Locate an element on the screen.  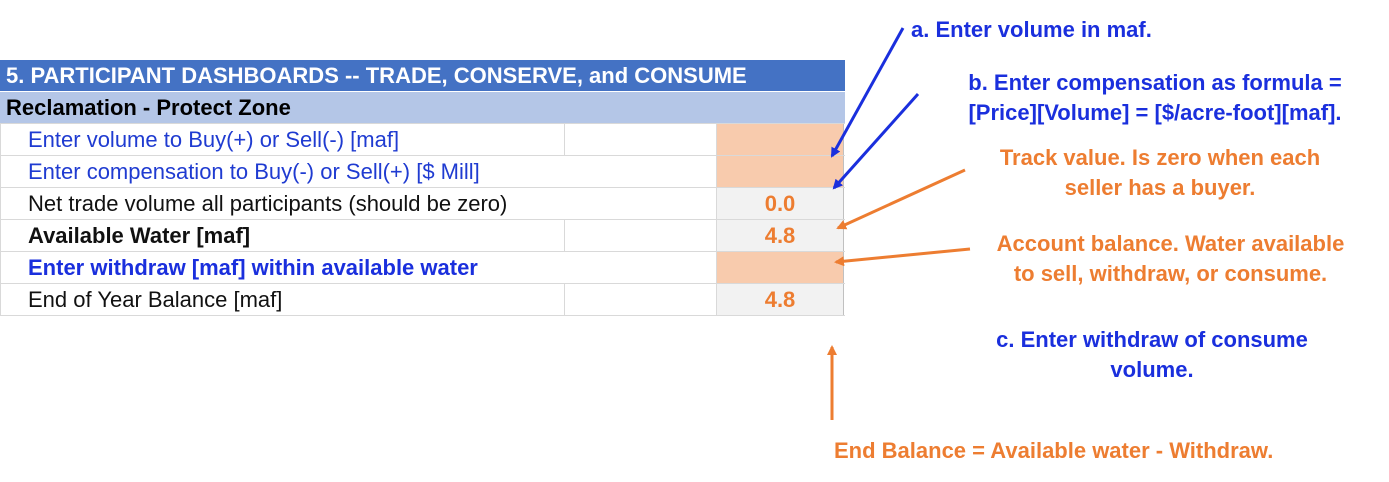
note-c: c. Enter withdraw of consume volume. is located at coordinates (1152, 355).